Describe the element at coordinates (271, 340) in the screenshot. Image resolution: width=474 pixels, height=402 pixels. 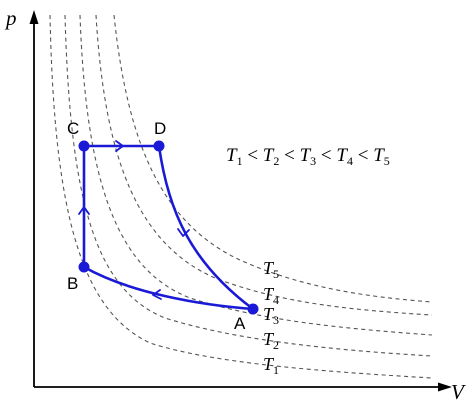
I see `isotherm-label-t2: T2` at that location.